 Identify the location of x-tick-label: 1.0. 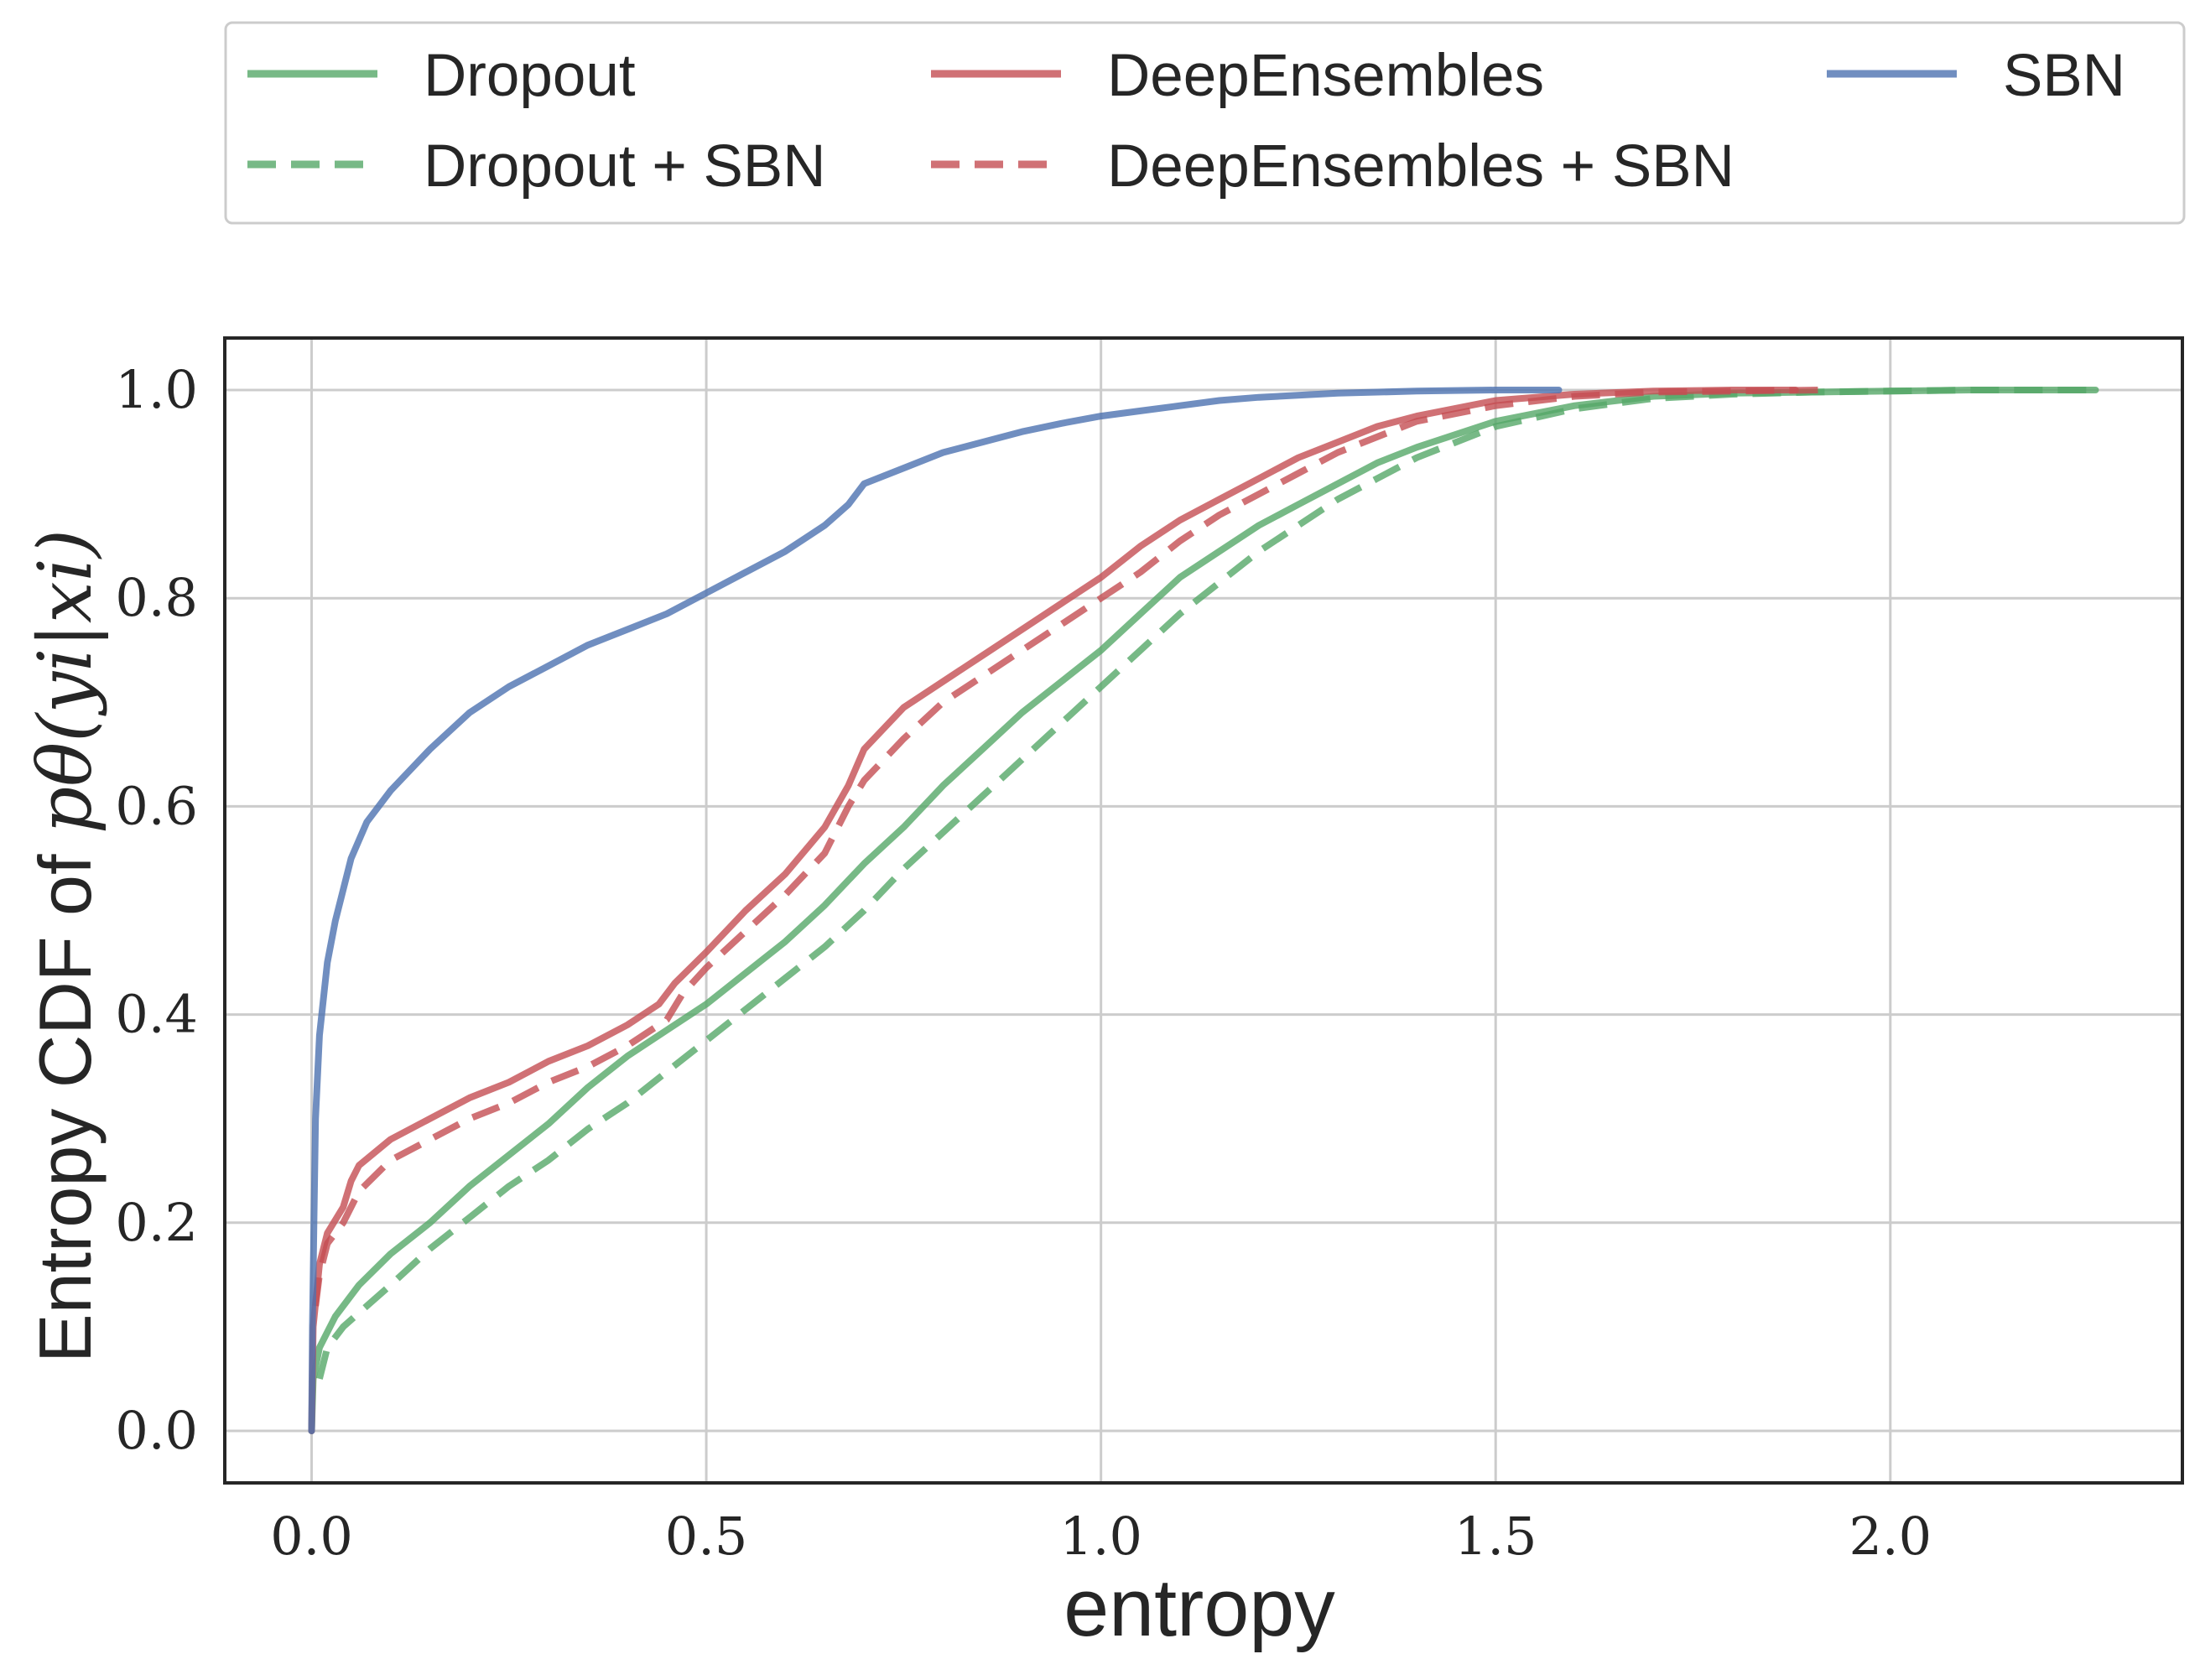
(1101, 1536).